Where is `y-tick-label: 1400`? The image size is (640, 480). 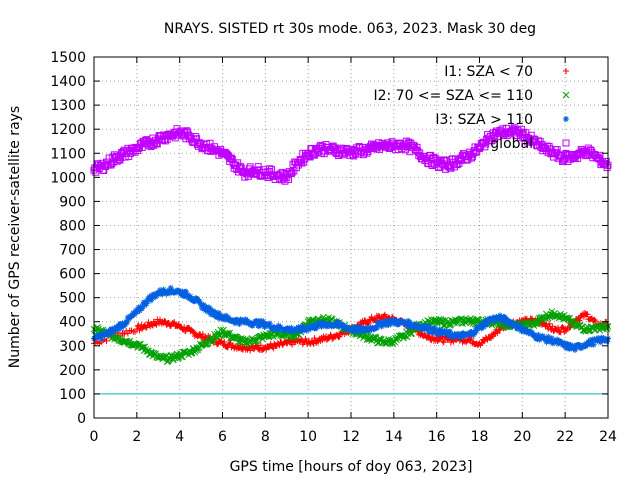 y-tick-label: 1400 is located at coordinates (68, 82).